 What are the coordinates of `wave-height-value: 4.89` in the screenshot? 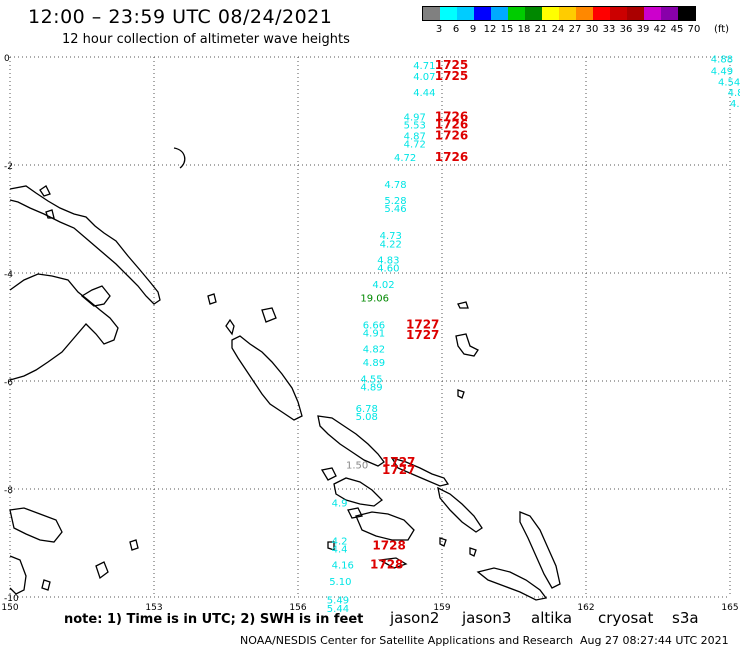 It's located at (371, 387).